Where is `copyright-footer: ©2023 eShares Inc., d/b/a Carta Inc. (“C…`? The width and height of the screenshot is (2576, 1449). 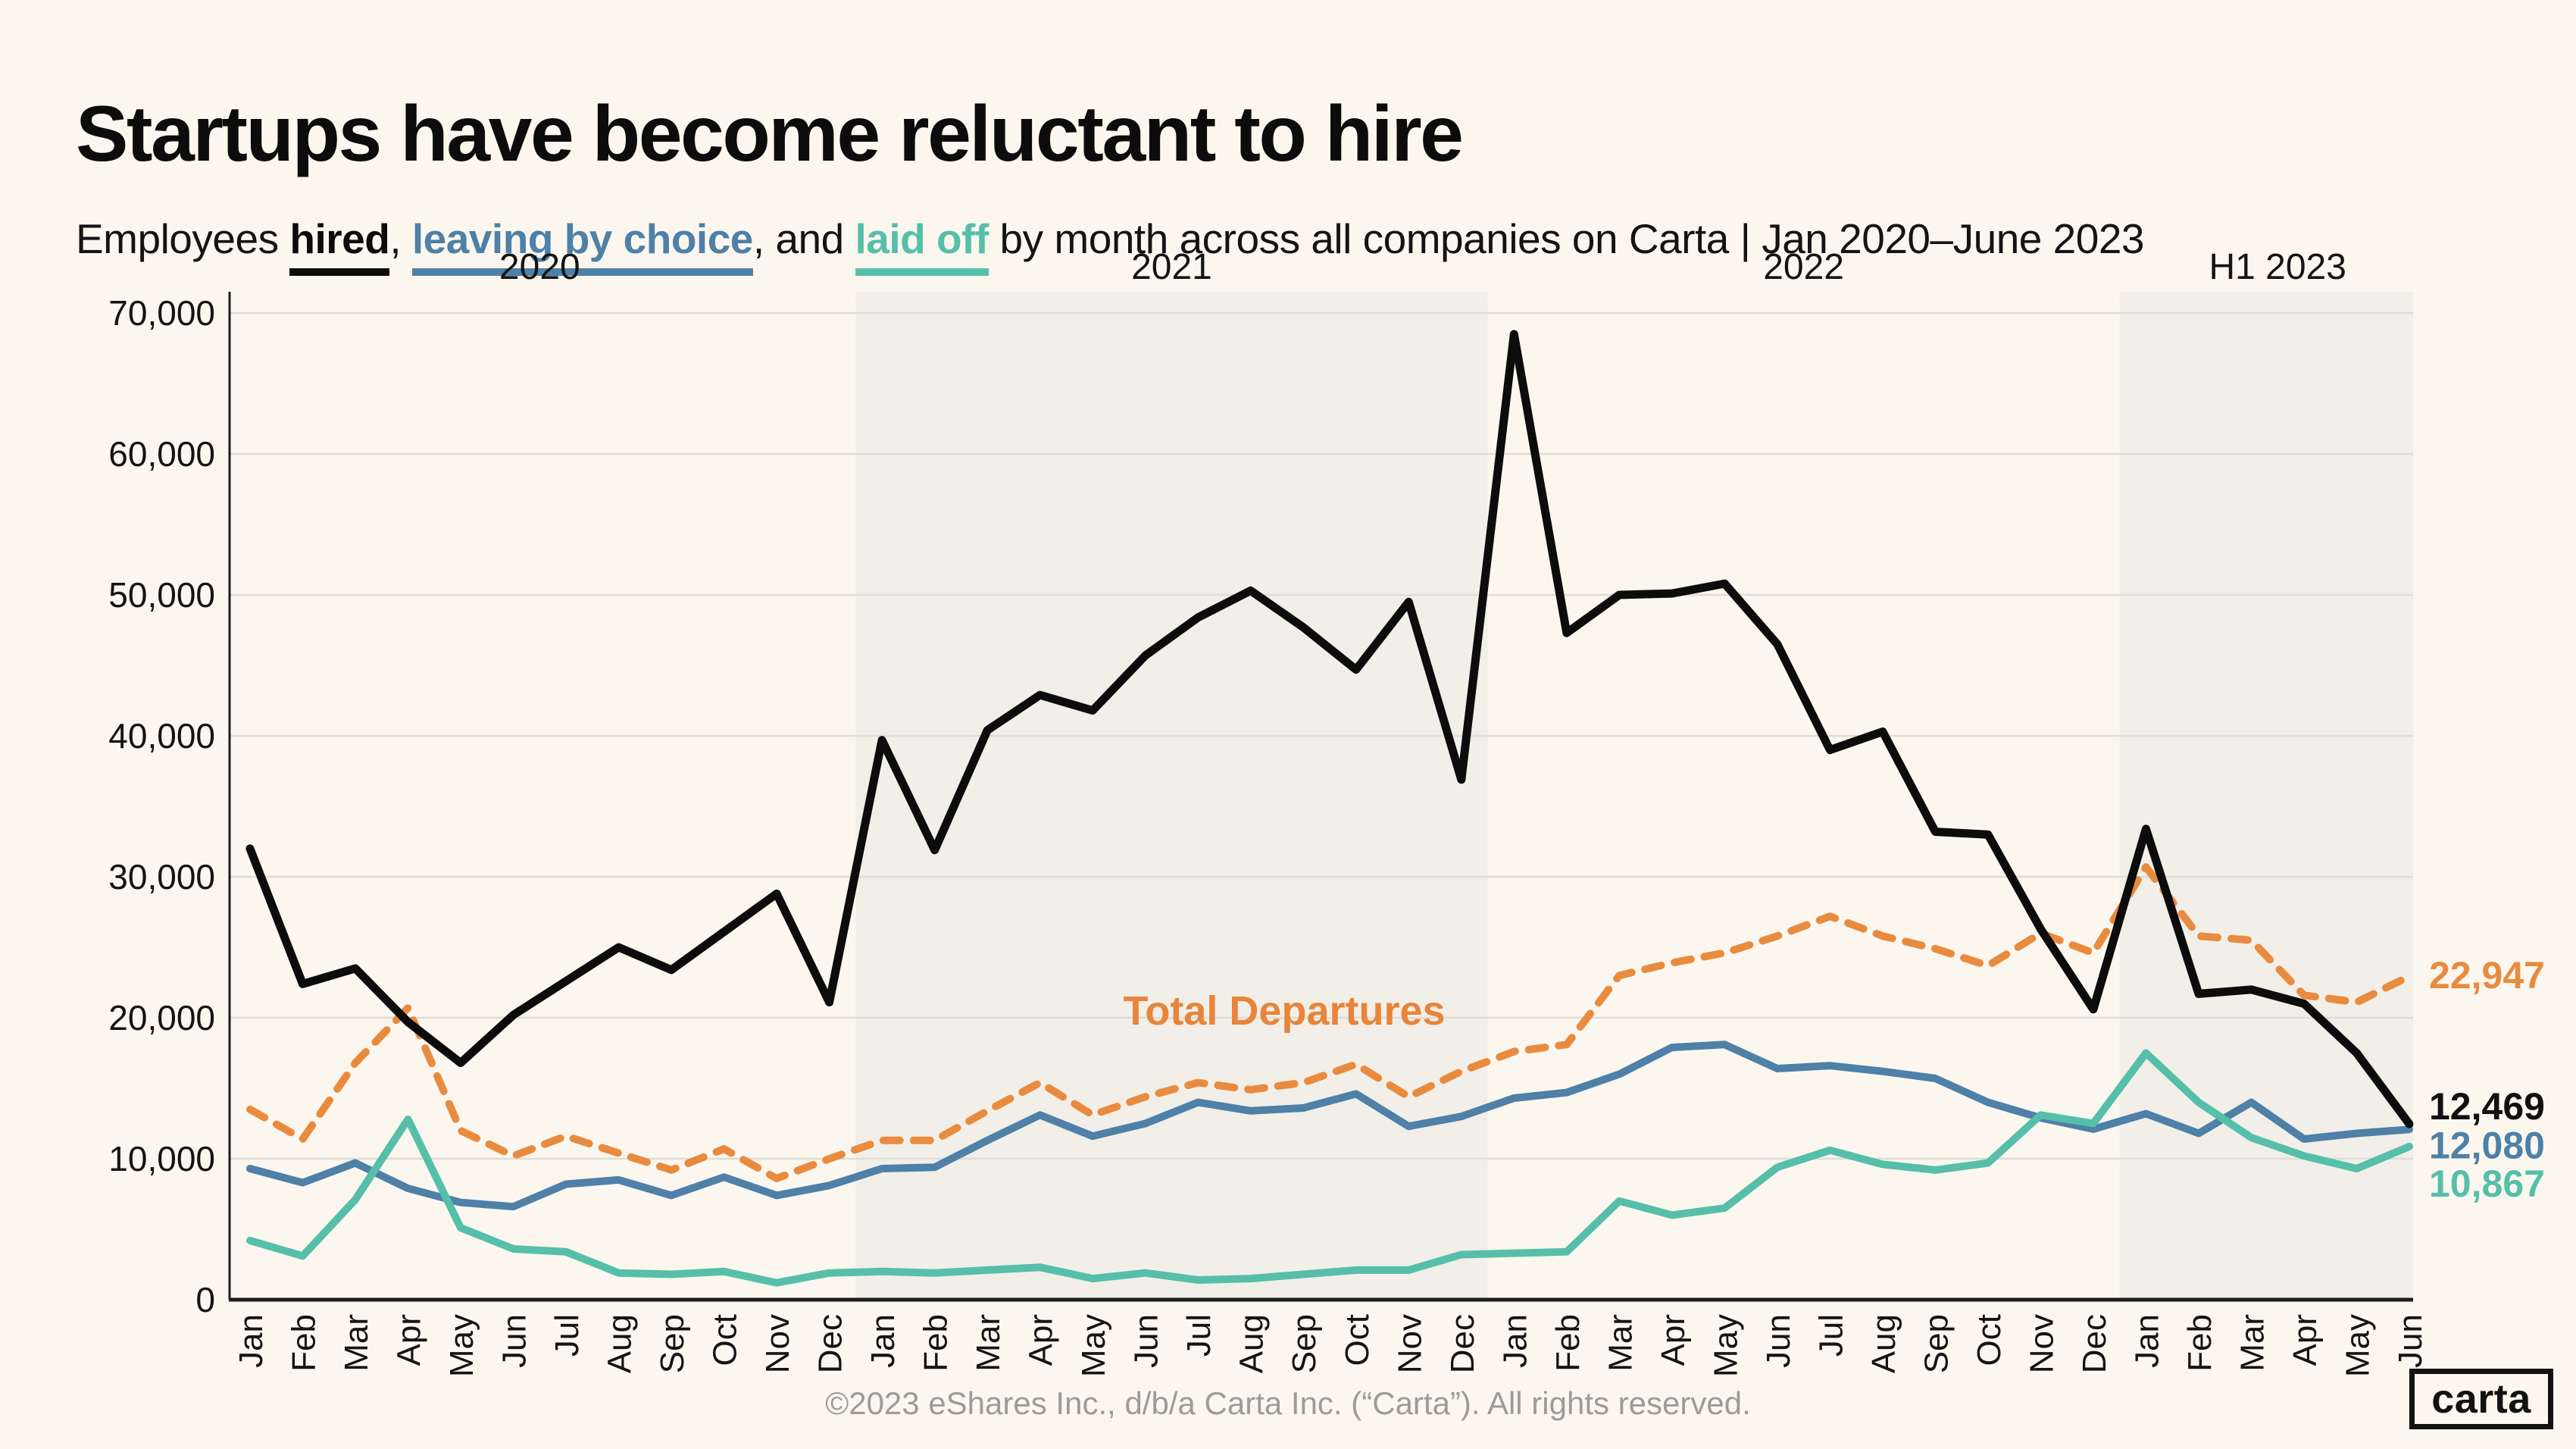 copyright-footer: ©2023 eShares Inc., d/b/a Carta Inc. (“C… is located at coordinates (1288, 1403).